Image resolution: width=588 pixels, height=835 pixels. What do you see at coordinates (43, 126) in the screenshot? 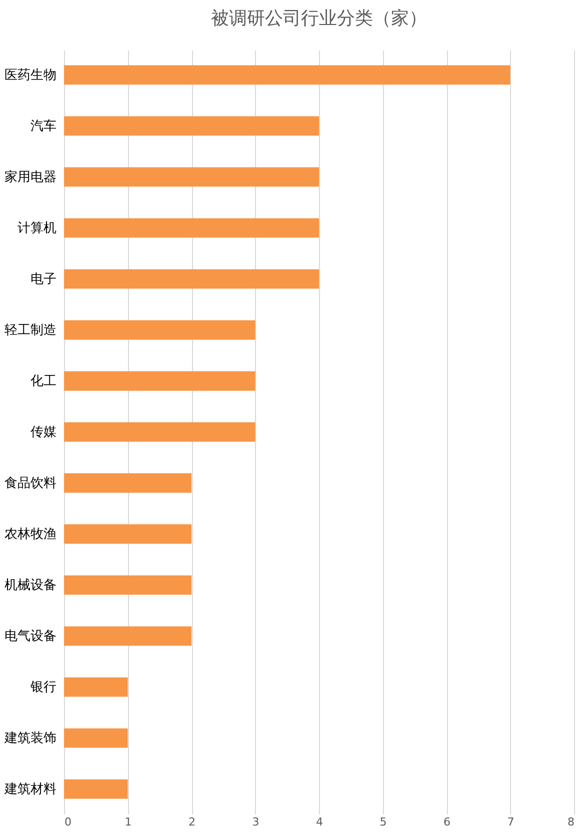
I see `y-tick-label: 汽车` at bounding box center [43, 126].